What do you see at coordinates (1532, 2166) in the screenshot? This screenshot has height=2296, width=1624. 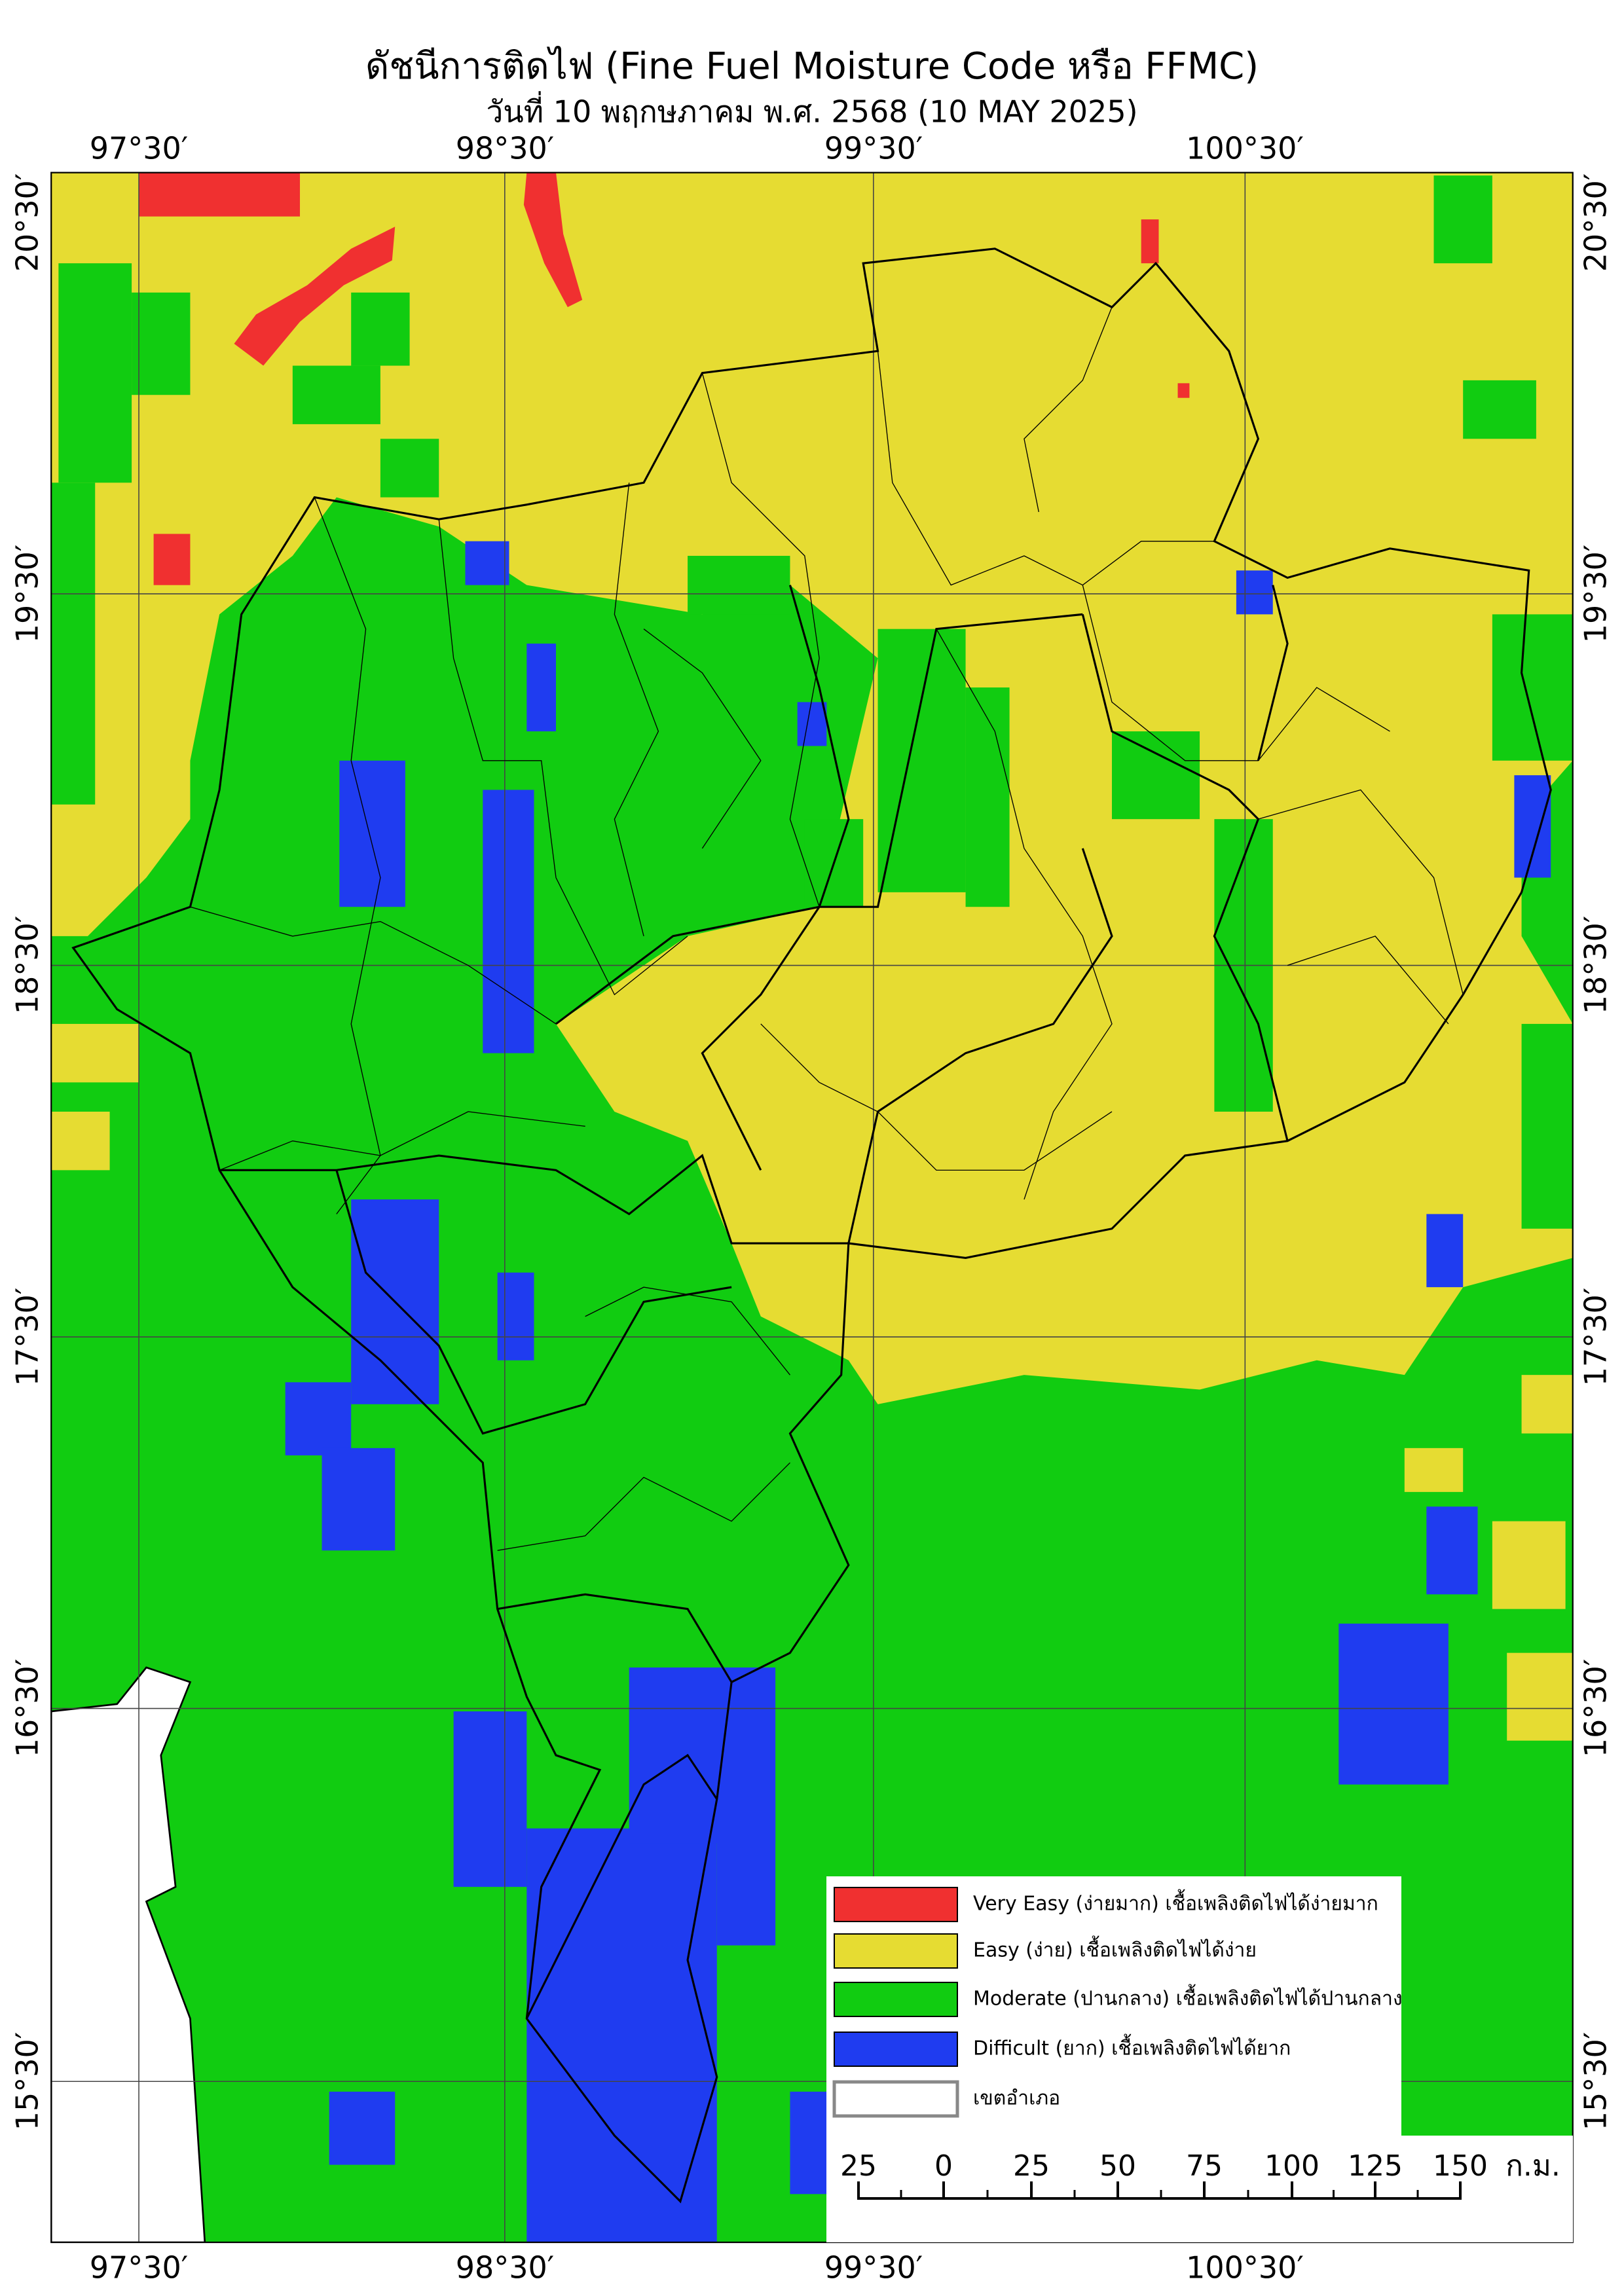 I see `scale-unit: ก.ม.` at bounding box center [1532, 2166].